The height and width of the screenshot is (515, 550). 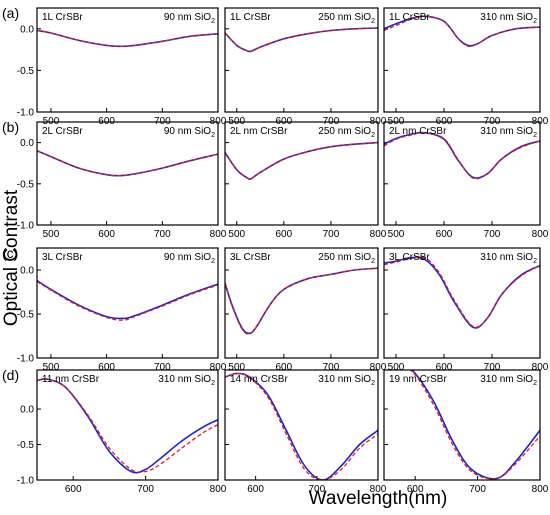 What do you see at coordinates (10, 13) in the screenshot?
I see `panel-row-label: (a)` at bounding box center [10, 13].